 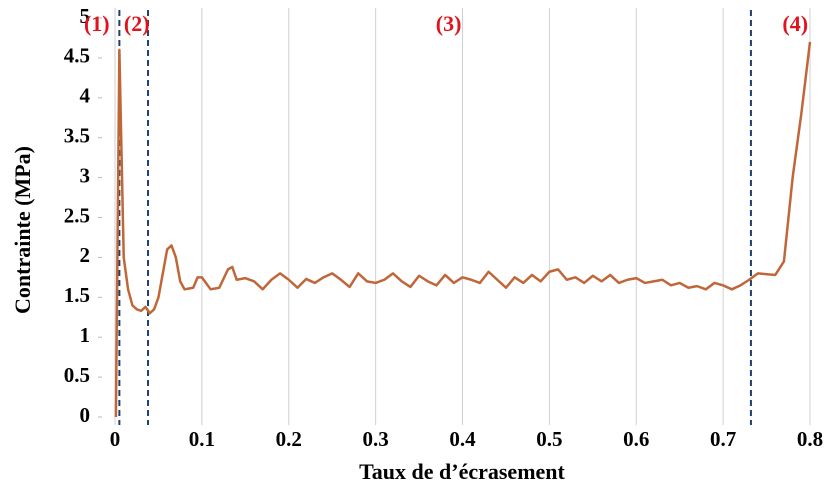 What do you see at coordinates (77, 56) in the screenshot?
I see `y-tick-label: 4.5` at bounding box center [77, 56].